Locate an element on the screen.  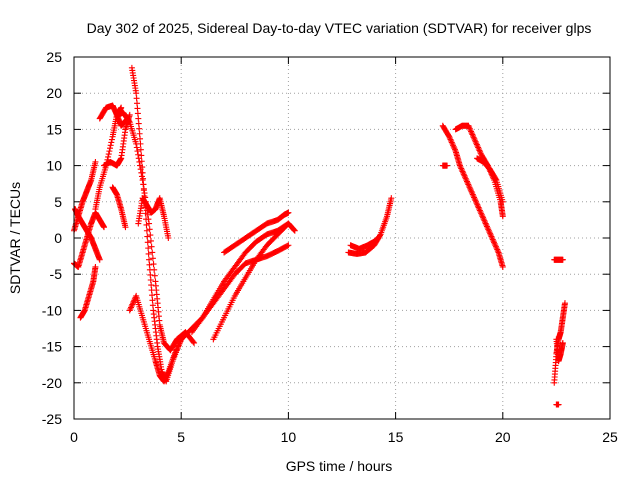
y-tick-label: 0 is located at coordinates (58, 238).